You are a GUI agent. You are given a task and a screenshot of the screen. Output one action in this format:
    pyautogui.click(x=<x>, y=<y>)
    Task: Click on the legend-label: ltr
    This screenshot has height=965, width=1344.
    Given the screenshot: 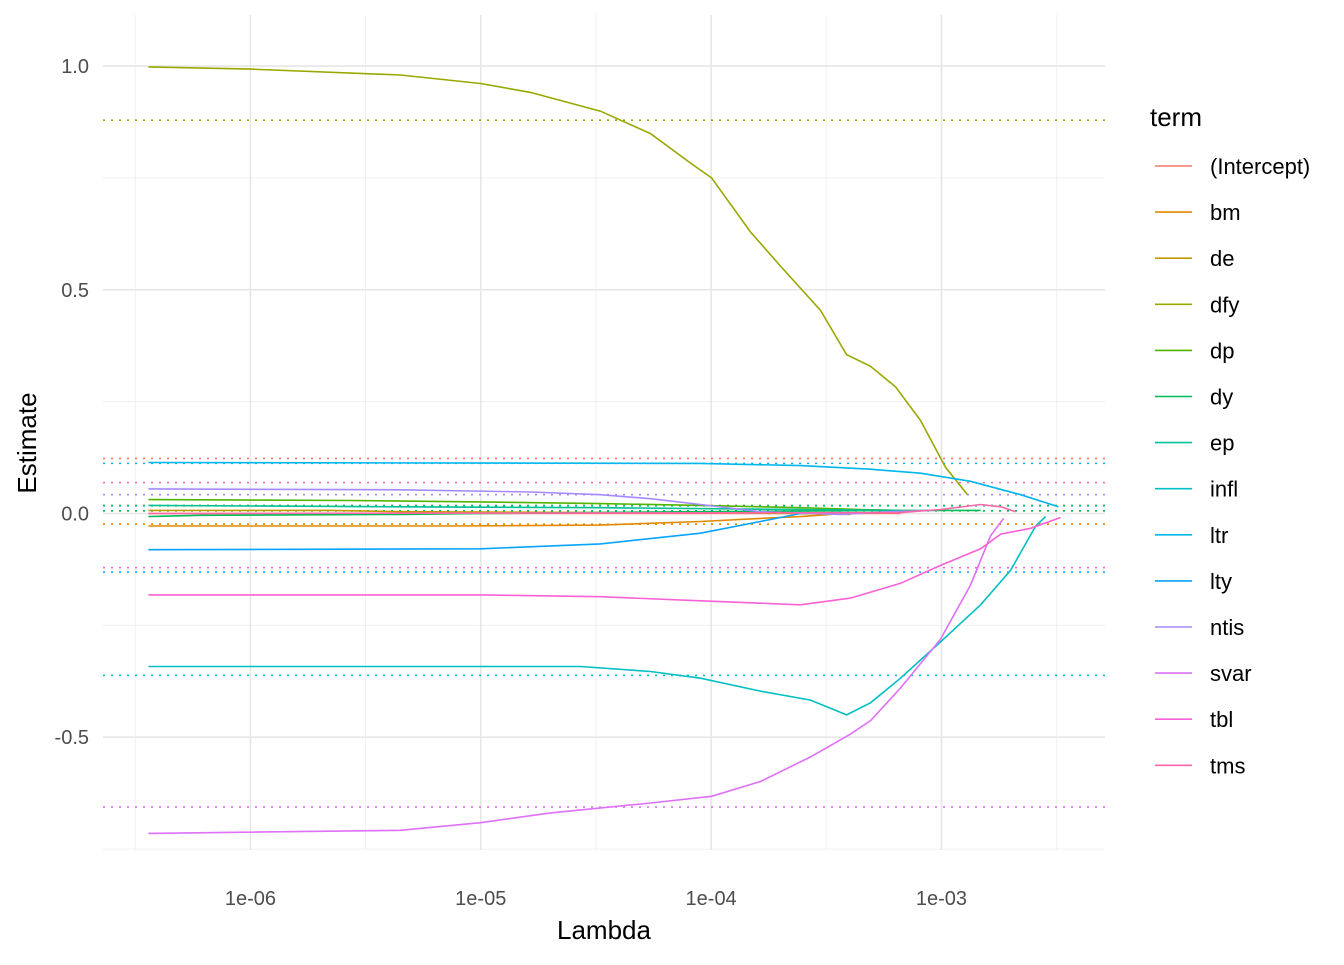 What is the action you would take?
    pyautogui.click(x=1219, y=535)
    